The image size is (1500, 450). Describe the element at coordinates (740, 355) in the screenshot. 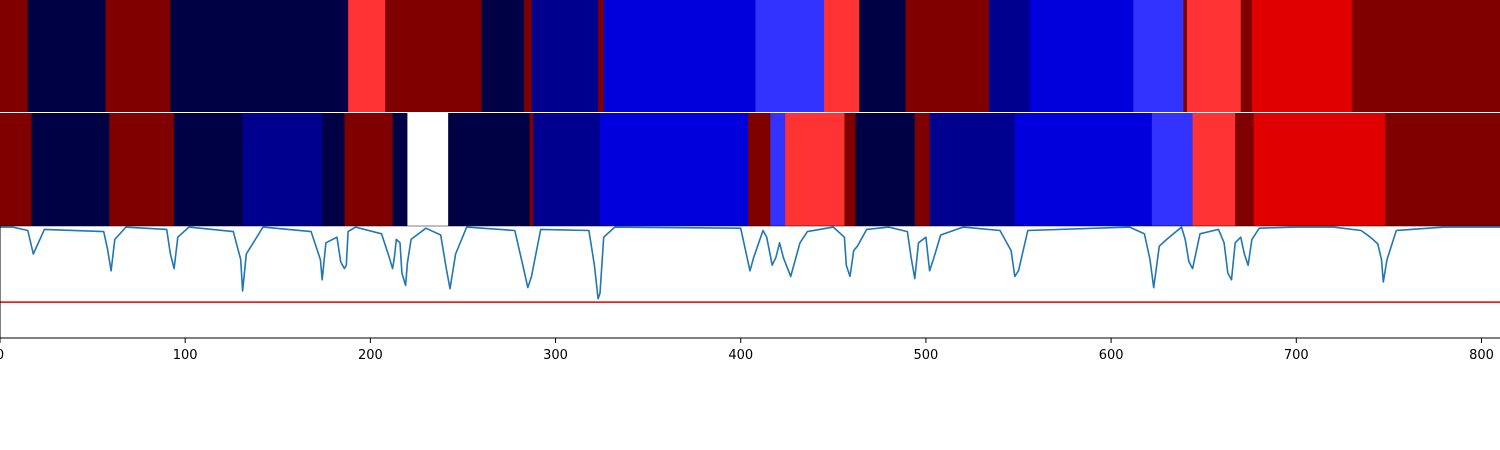

I see `x-tick-label: 400` at that location.